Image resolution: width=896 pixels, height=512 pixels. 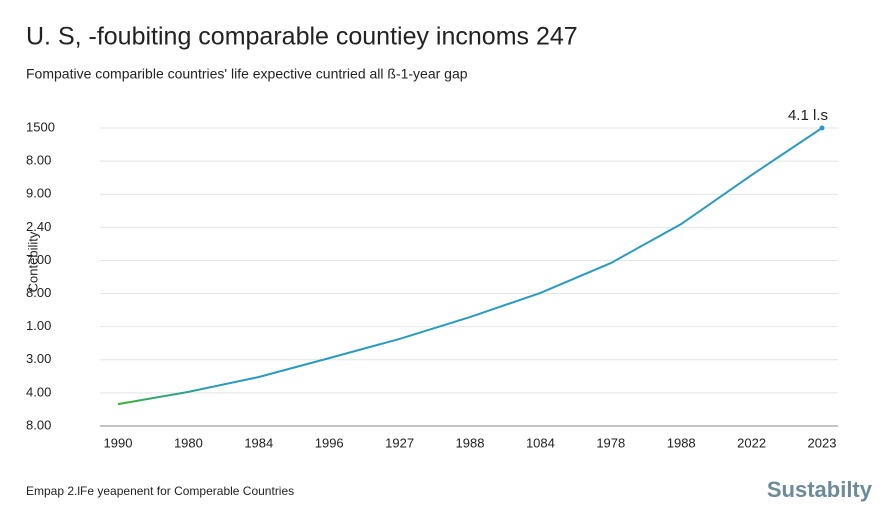 I want to click on x-tick-label: 1927, so click(x=399, y=442).